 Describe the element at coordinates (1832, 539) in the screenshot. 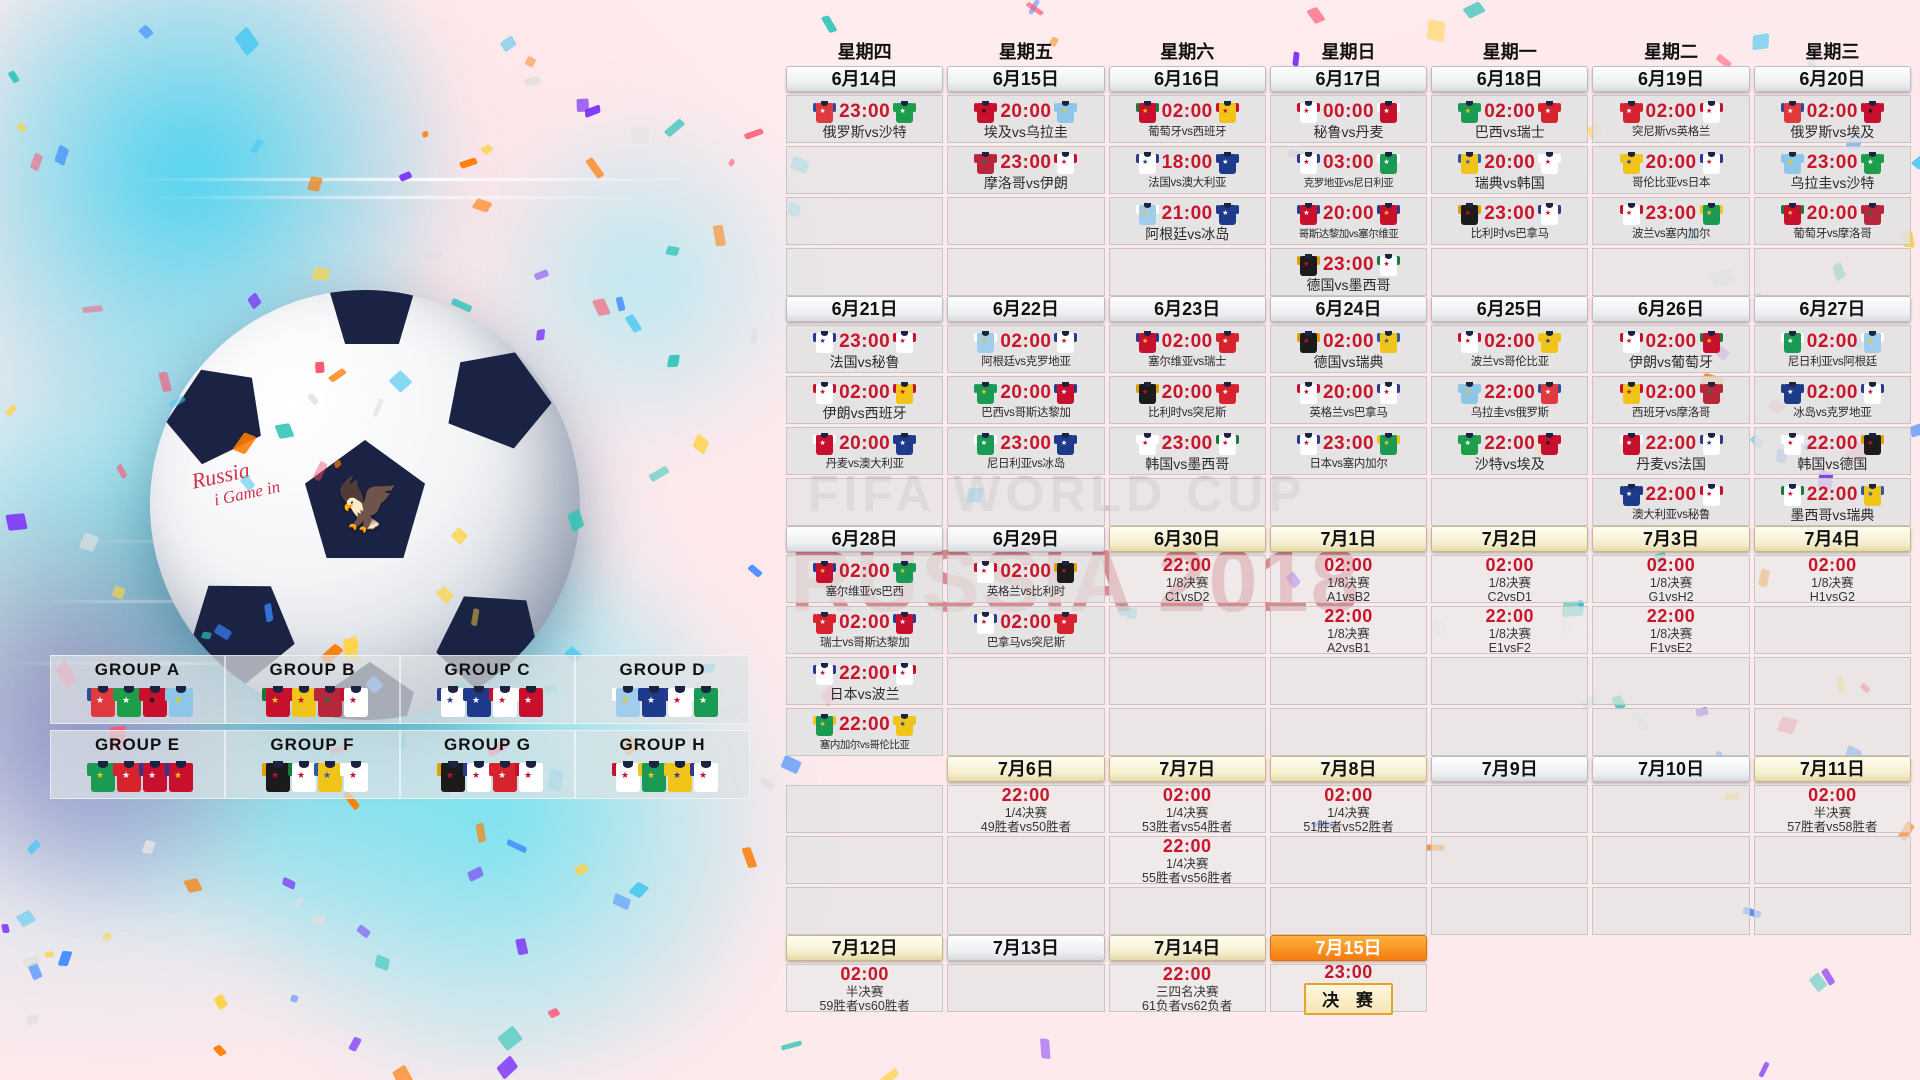

I see `date-header-cell: 7月4日` at that location.